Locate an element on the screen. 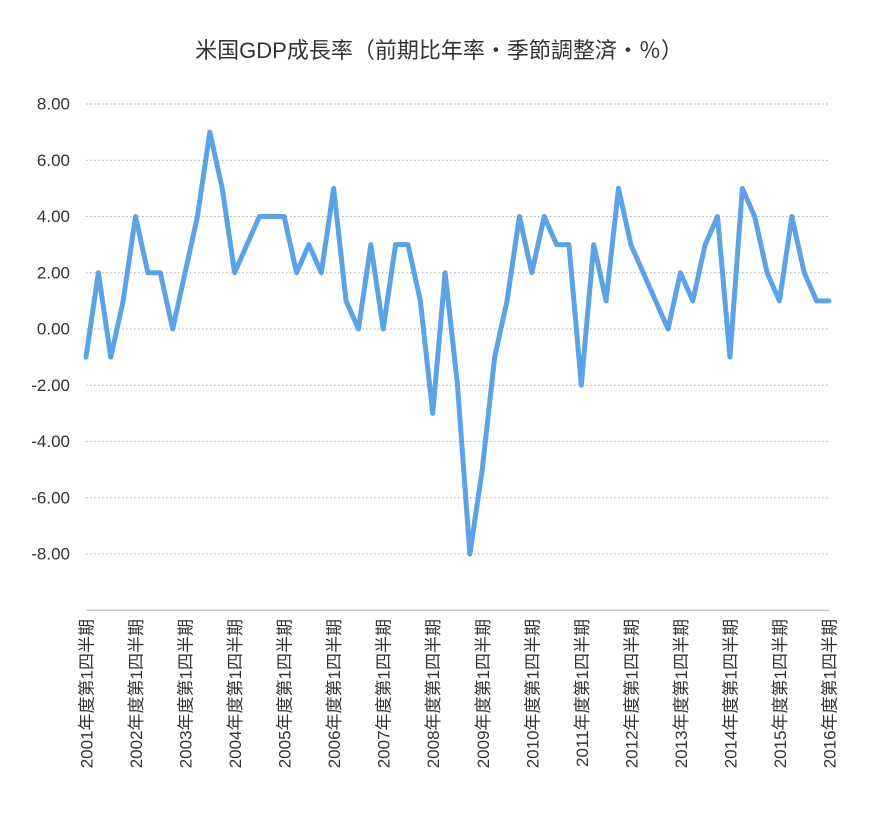 The image size is (874, 814). x-tick-label: 2010年度第1四半期 is located at coordinates (532, 693).